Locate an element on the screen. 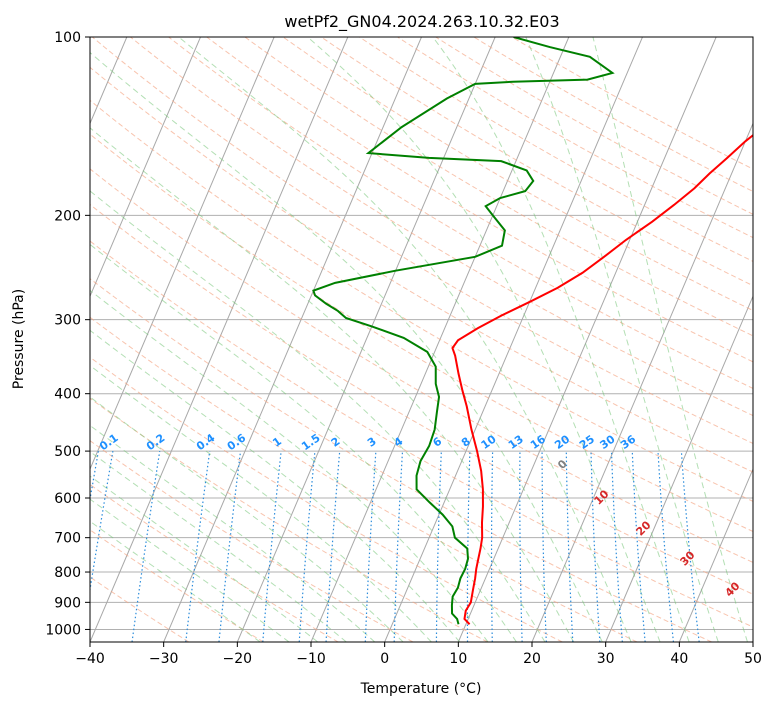 This screenshot has height=708, width=775. y-axis-title: Pressure (hPa) is located at coordinates (19, 339).